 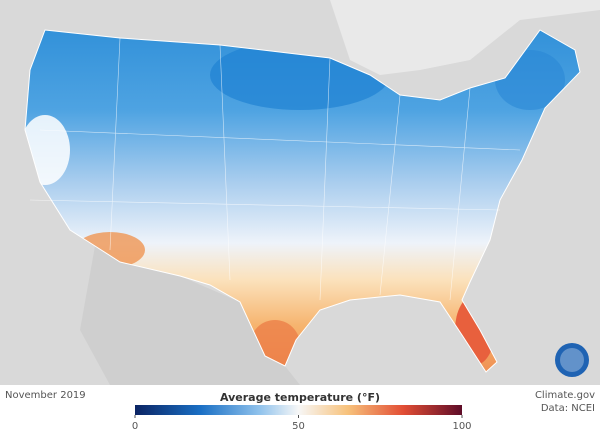 I want to click on colorbar, so click(x=298, y=410).